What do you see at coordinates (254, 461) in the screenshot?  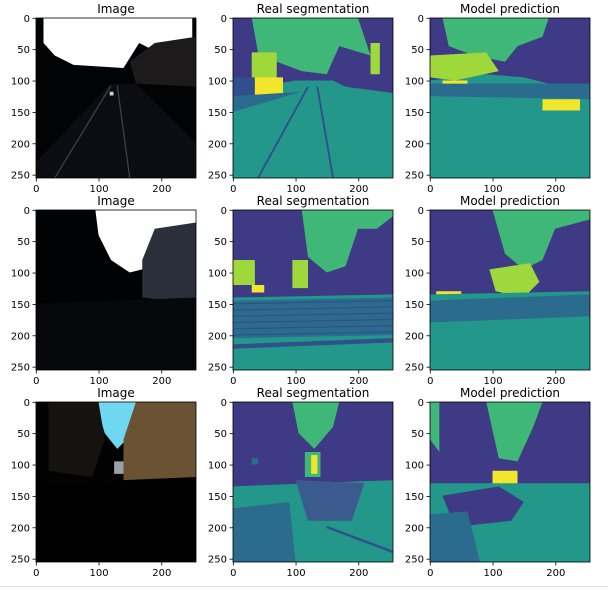 I see `mask-pole` at bounding box center [254, 461].